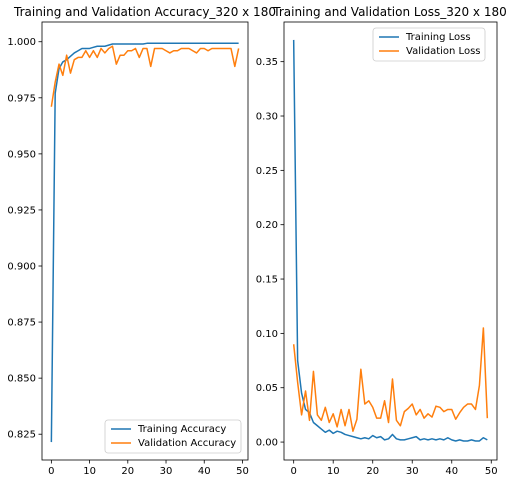 This screenshot has height=482, width=512. I want to click on loss-y-tick-label: 0.20, so click(267, 225).